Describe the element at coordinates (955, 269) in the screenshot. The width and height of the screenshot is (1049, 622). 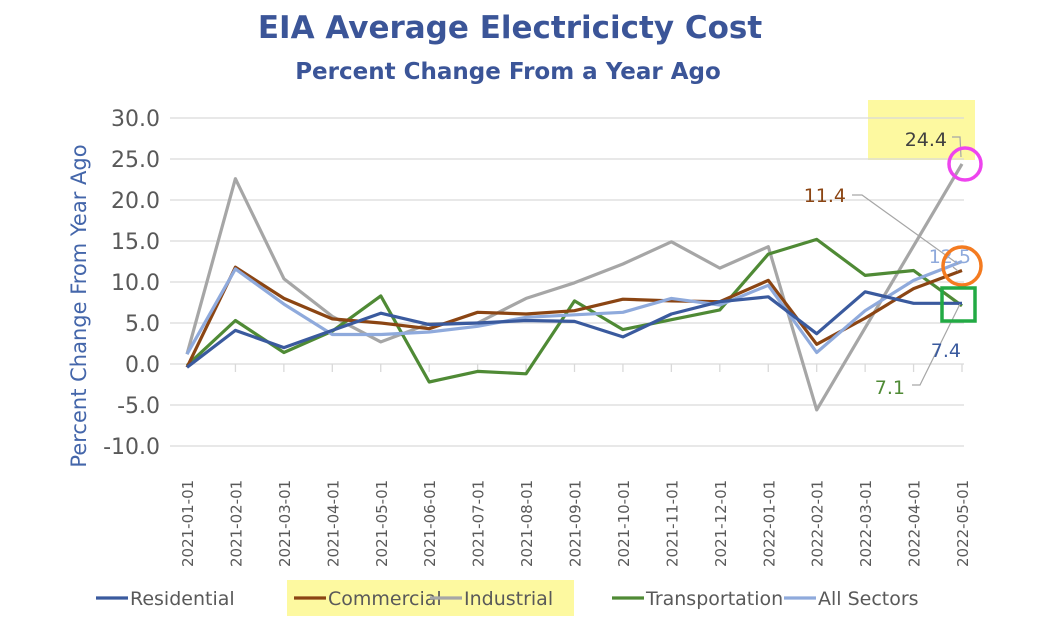
I see `leader-line-all-sectors` at that location.